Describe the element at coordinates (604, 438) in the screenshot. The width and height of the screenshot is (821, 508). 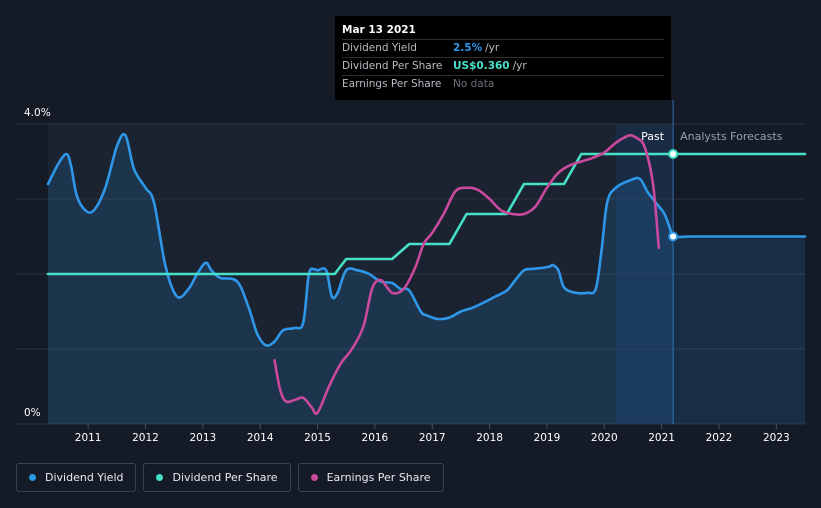
I see `x-tick-label: 2020` at that location.